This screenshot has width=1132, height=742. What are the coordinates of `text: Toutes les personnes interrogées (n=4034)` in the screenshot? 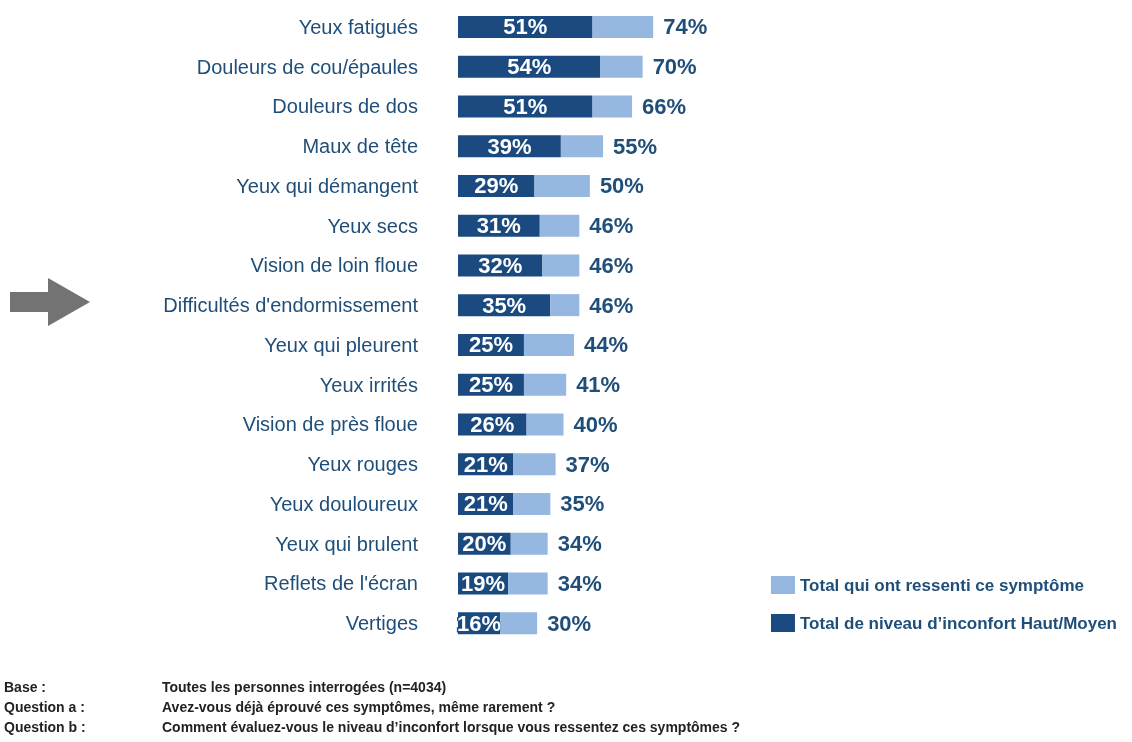 It's located at (304, 687).